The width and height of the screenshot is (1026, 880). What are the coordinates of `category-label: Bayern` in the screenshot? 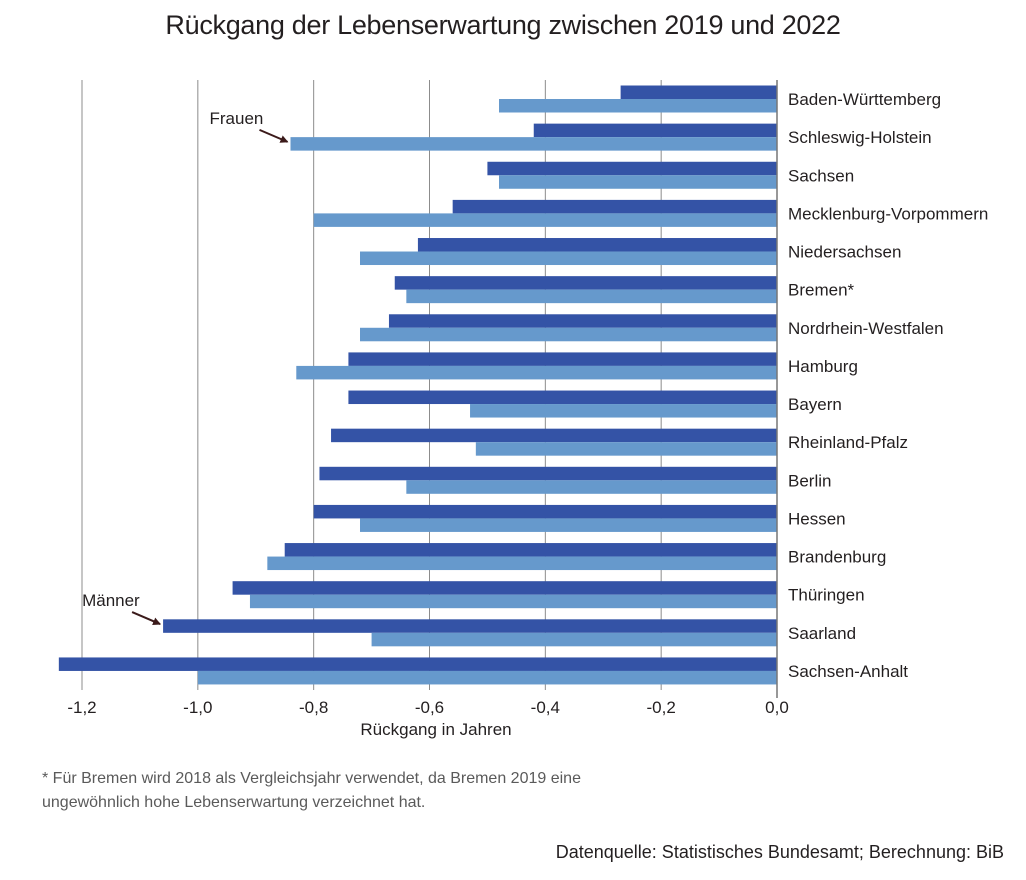 It's located at (815, 404).